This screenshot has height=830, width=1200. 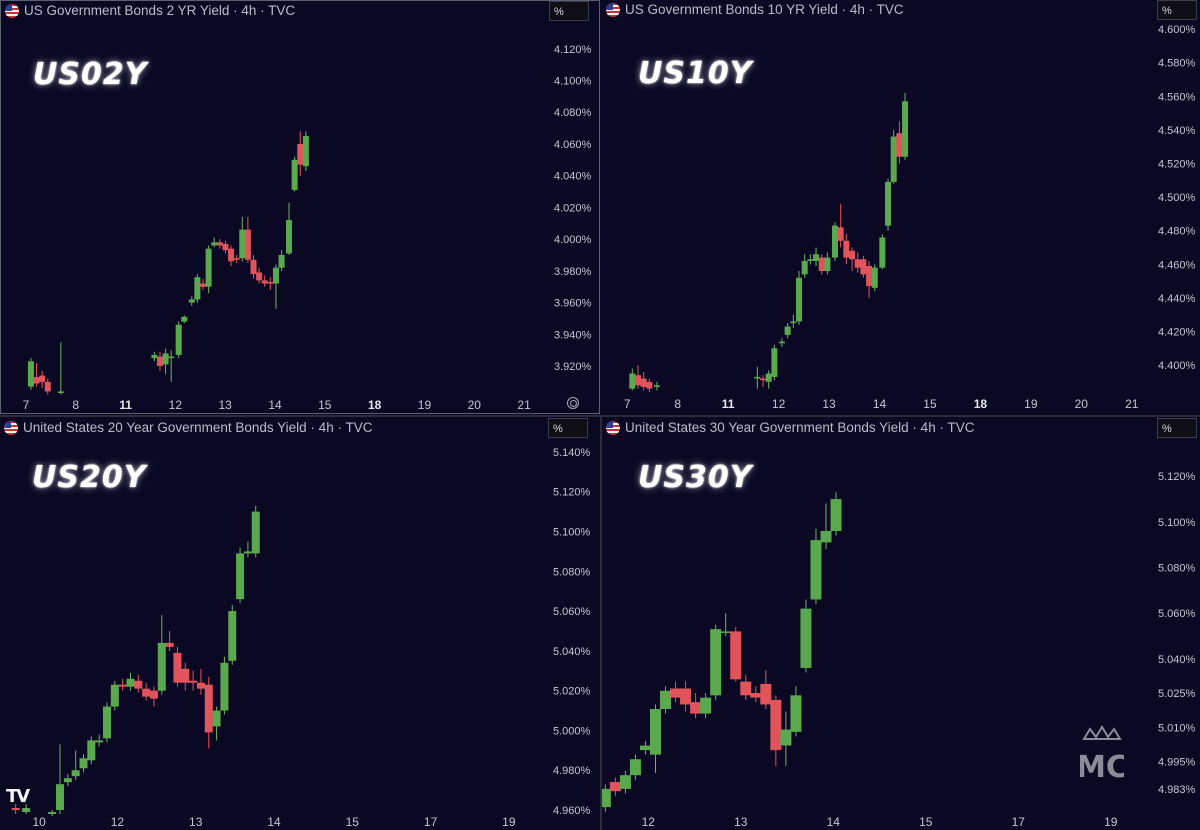 What do you see at coordinates (75, 405) in the screenshot?
I see `x-tick-label: 8` at bounding box center [75, 405].